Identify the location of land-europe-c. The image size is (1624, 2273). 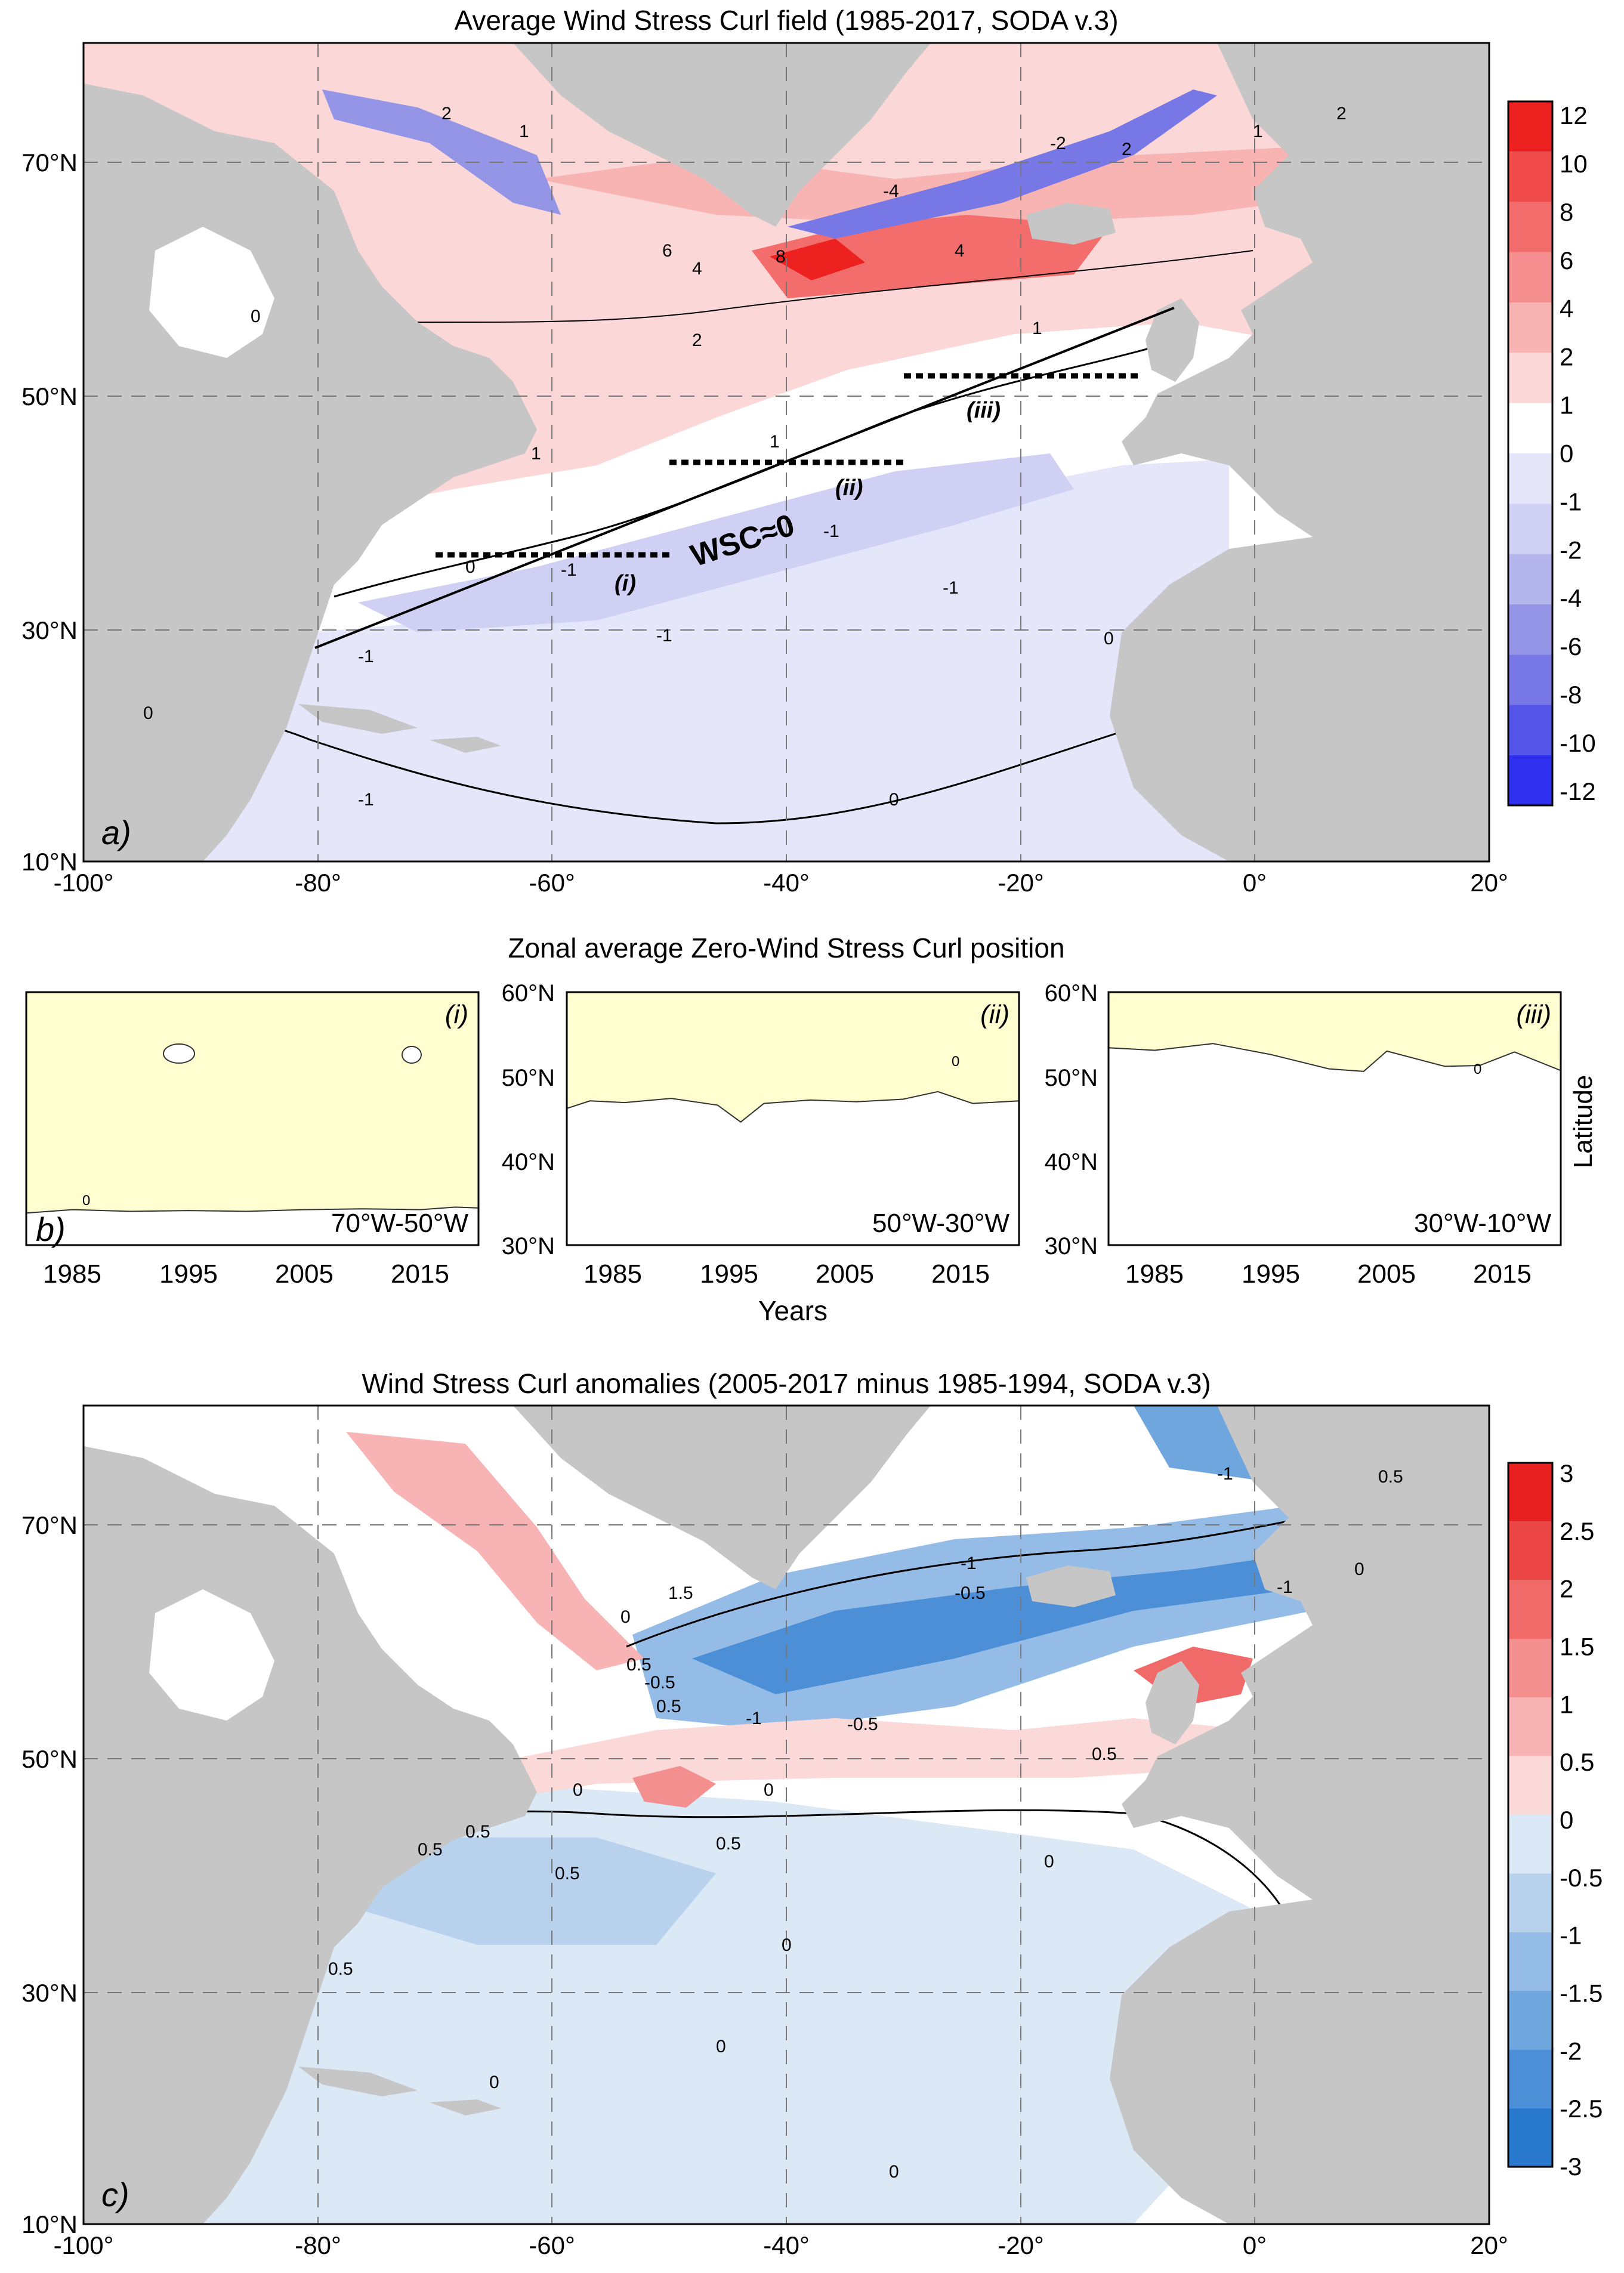
(1305, 1815).